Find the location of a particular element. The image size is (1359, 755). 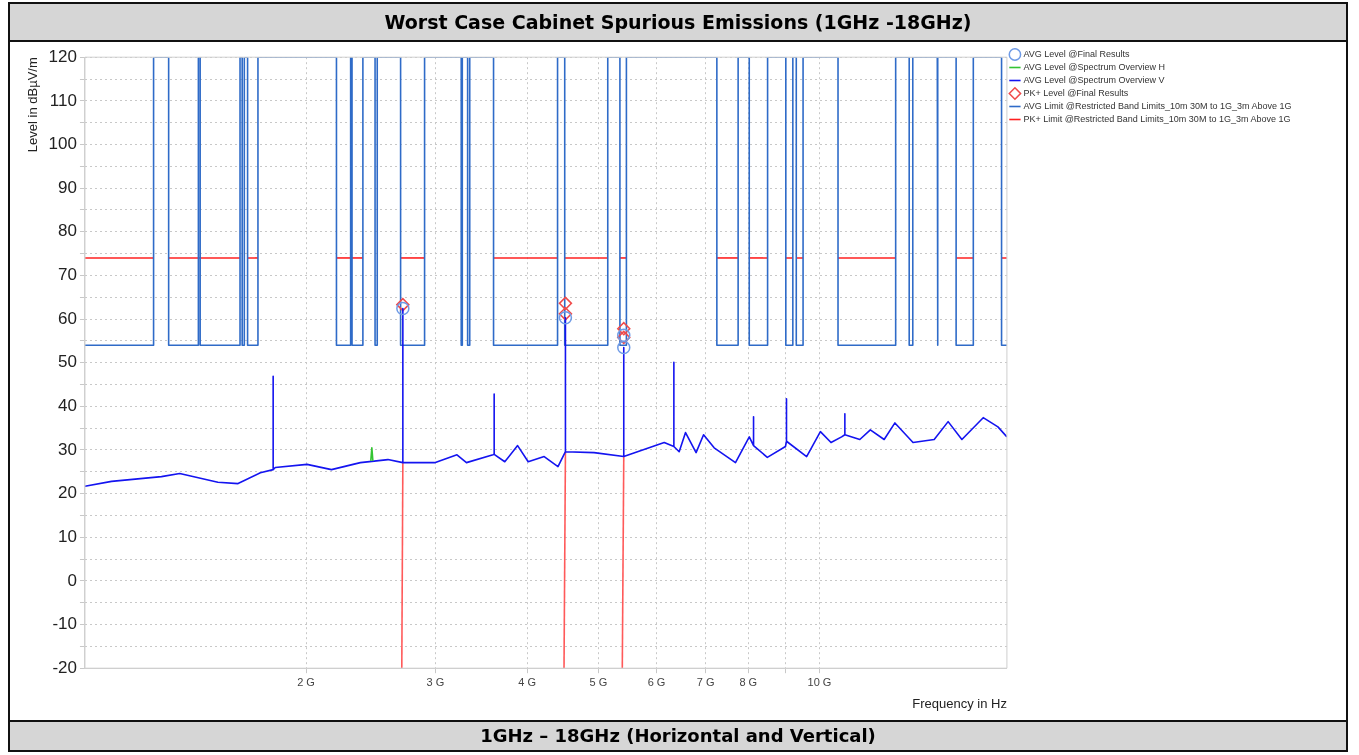

y-tick-label: 80 is located at coordinates (67, 231).